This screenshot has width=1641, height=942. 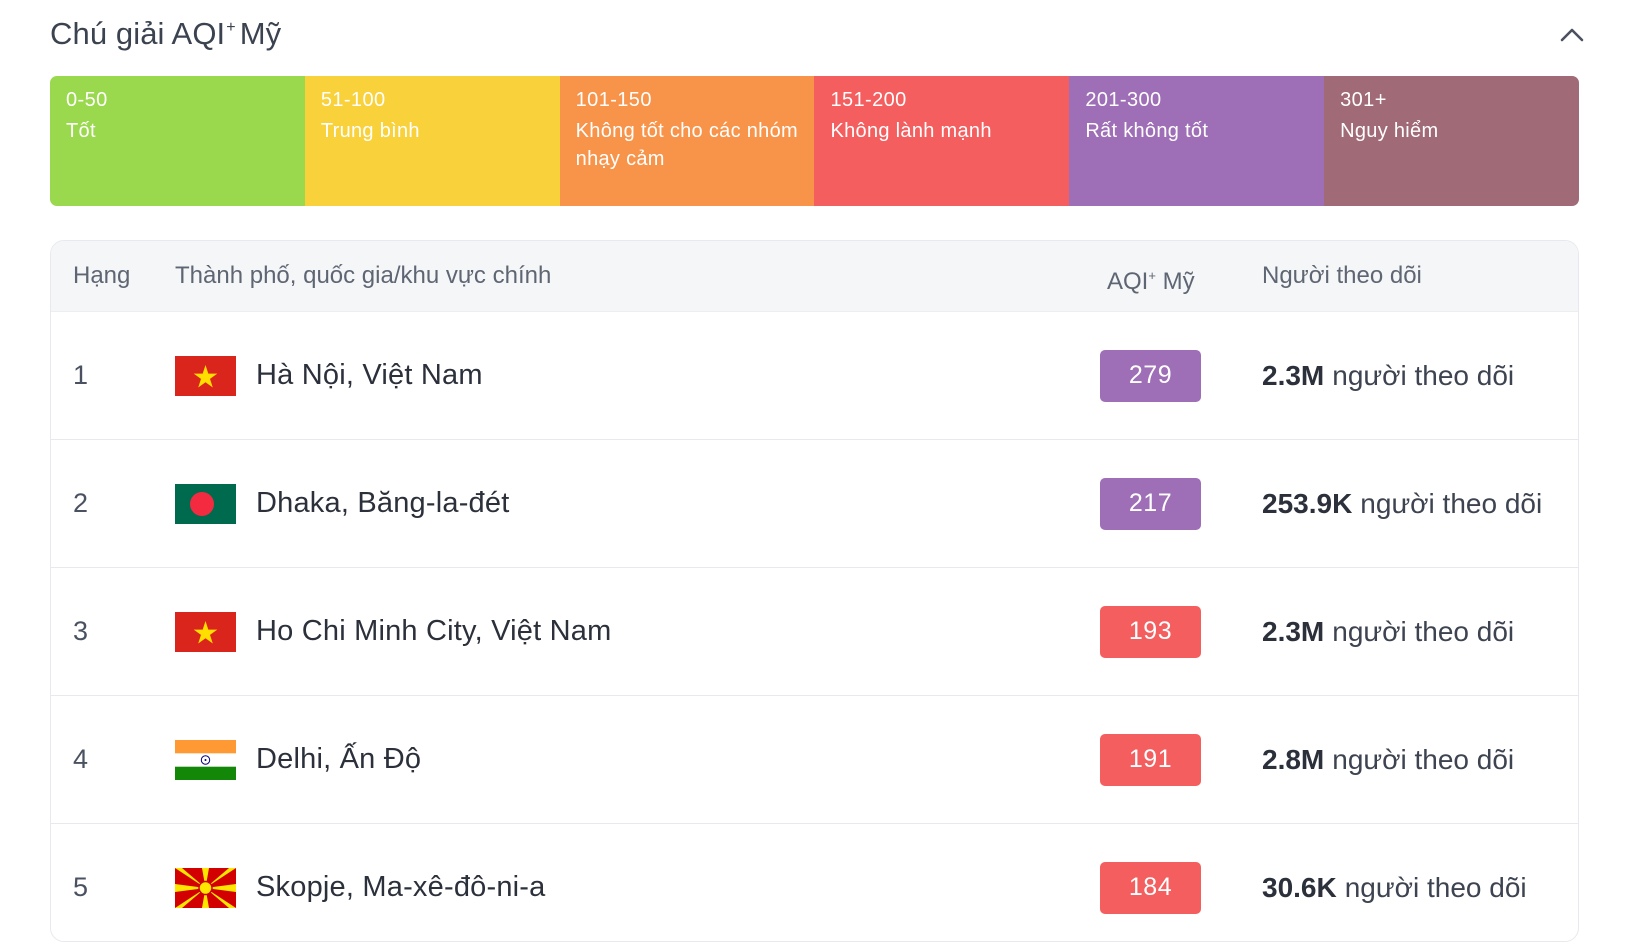 I want to click on city-name: Hà Nội, Việt Nam, so click(x=369, y=375).